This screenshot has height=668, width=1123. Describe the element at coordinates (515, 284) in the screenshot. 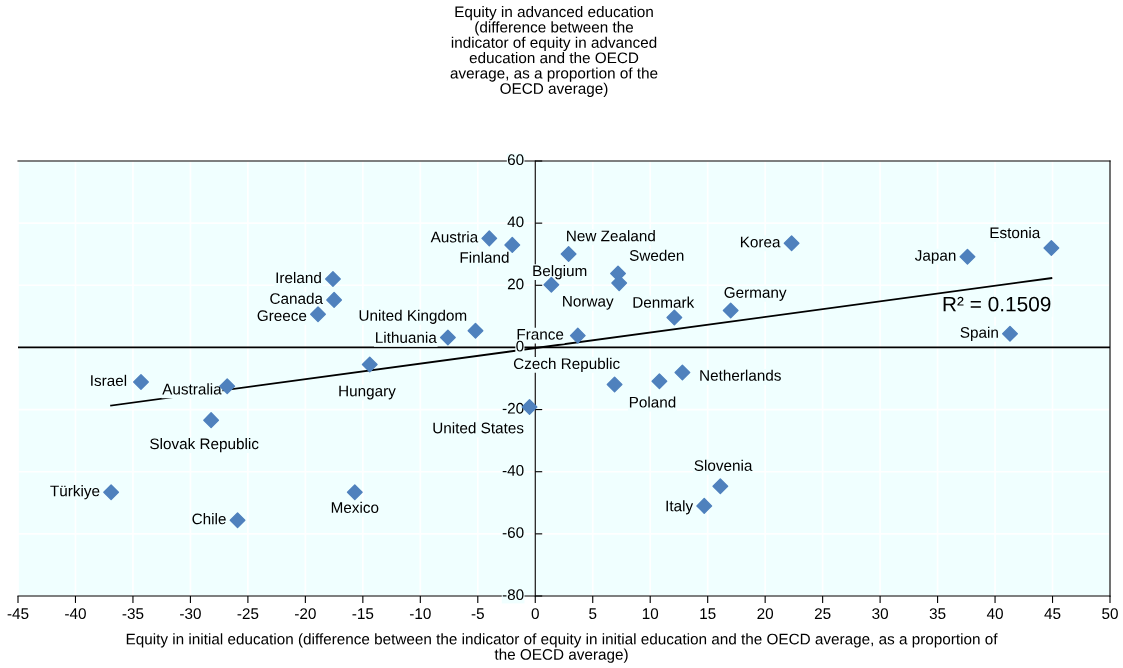

I see `y-tick-label: 20` at that location.